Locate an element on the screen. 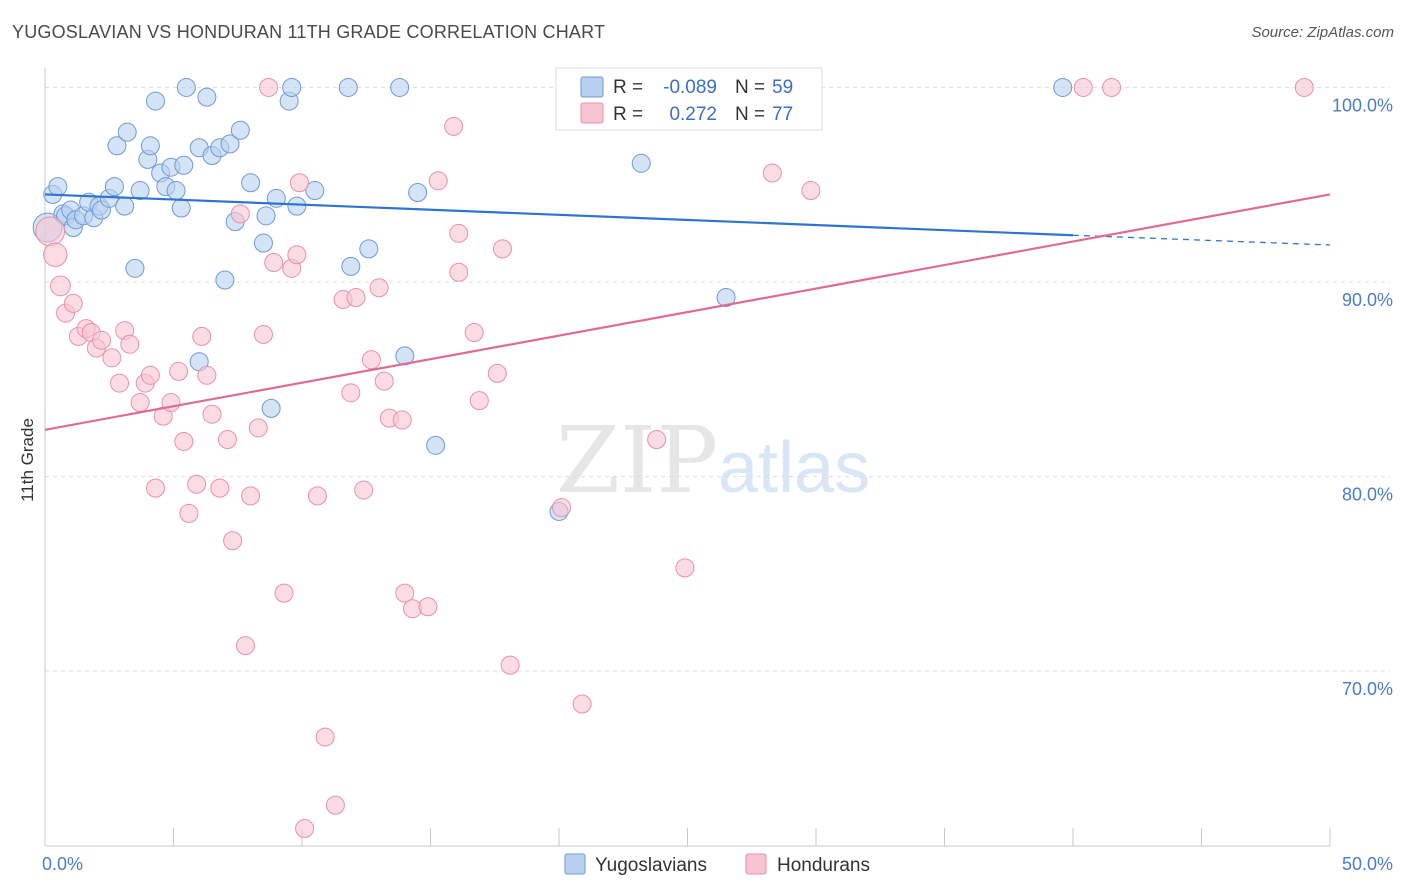 This screenshot has height=892, width=1406. legend-swatch-yugoslavians is located at coordinates (592, 87).